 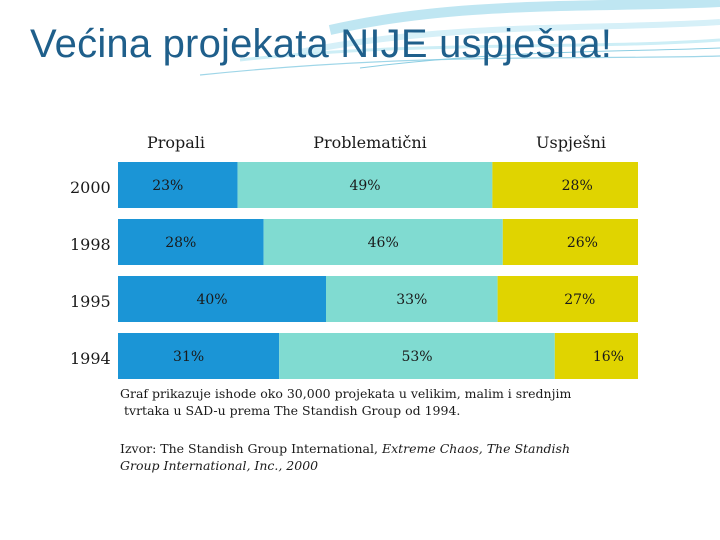 I want to click on bar-1998-uspješni, so click(x=570, y=242).